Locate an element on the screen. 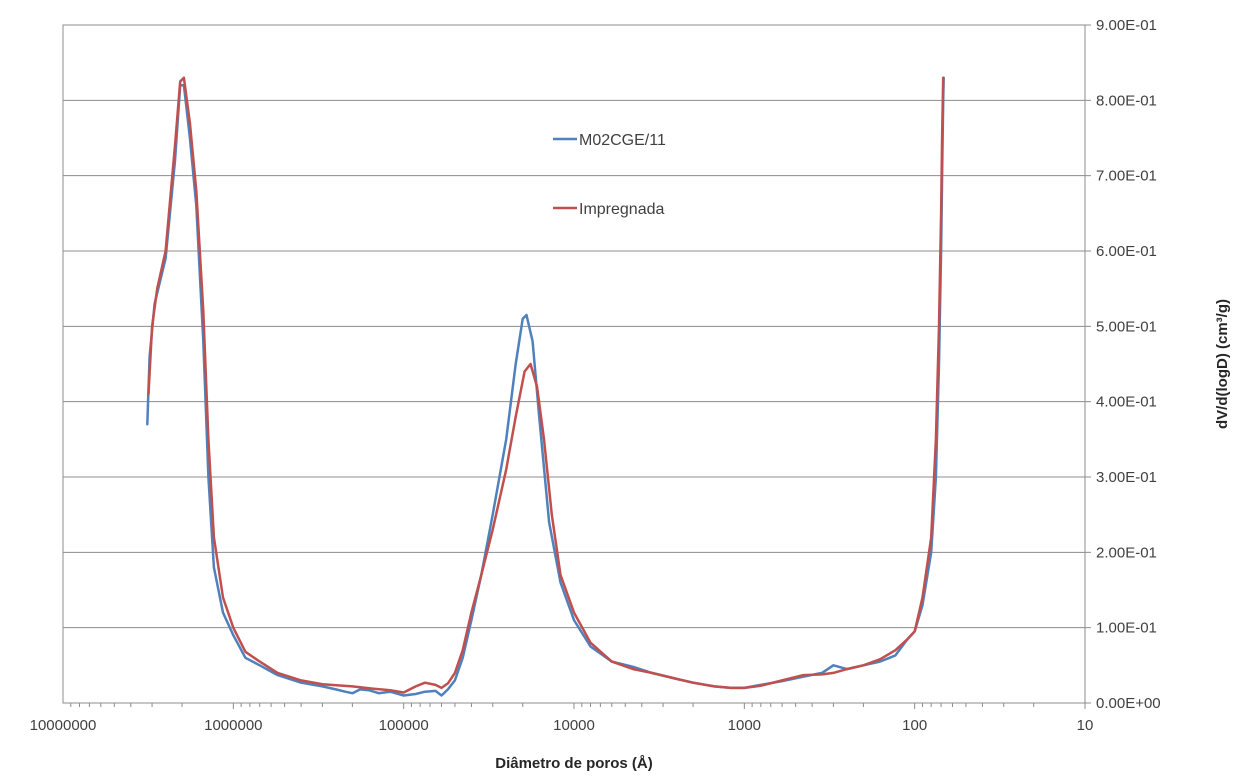 The image size is (1240, 776). x-tick-label: 10 is located at coordinates (1085, 725).